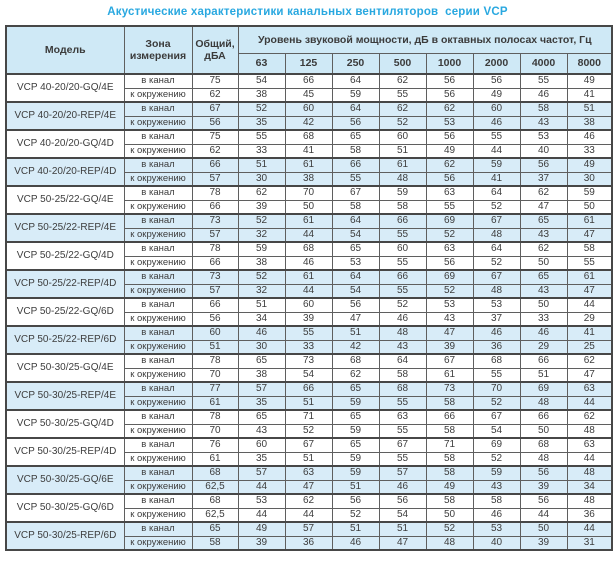  Describe the element at coordinates (589, 333) in the screenshot. I see `level-cell-8000hz: 41` at that location.